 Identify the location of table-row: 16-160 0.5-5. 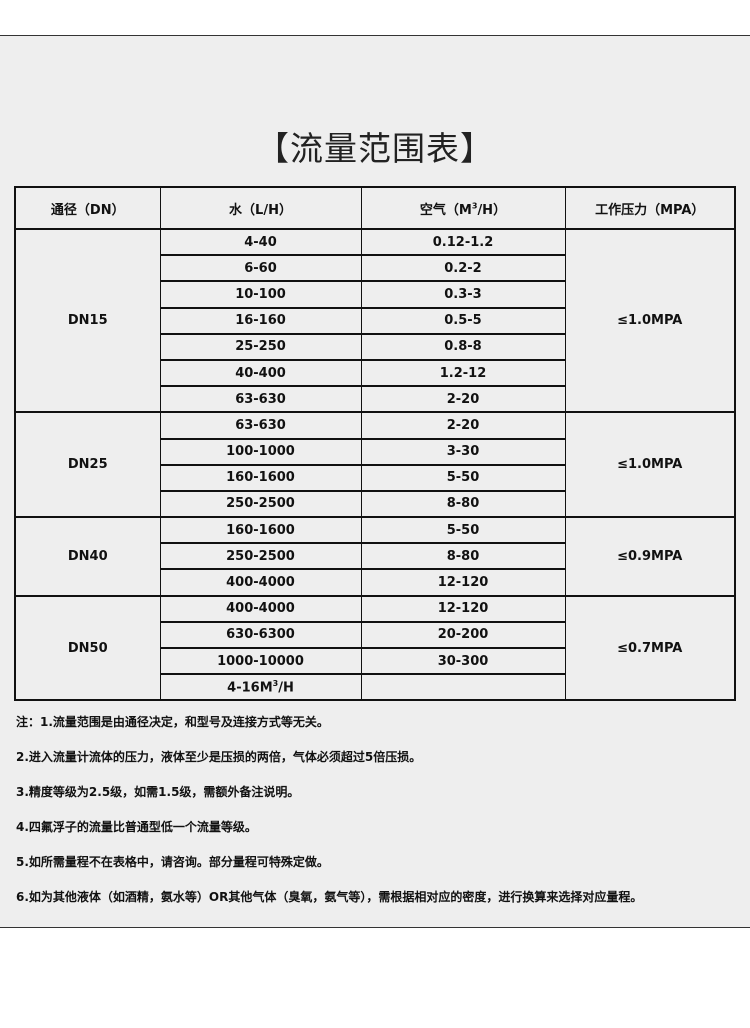
(375, 320).